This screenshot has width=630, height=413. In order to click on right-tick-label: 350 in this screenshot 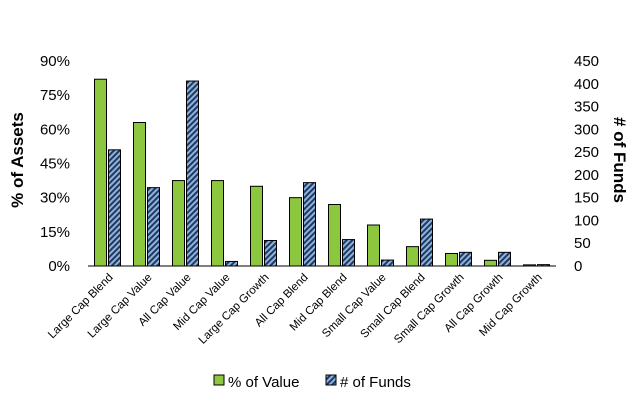, I will do `click(586, 107)`.